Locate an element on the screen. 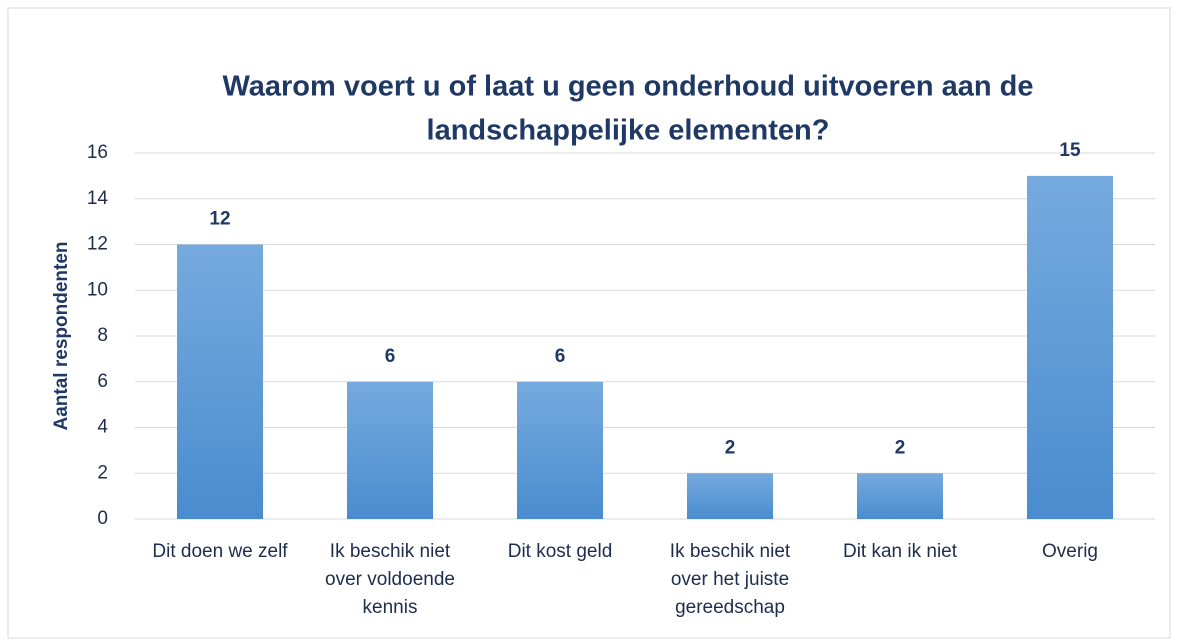 The height and width of the screenshot is (644, 1178). data-label: 12 is located at coordinates (219, 219).